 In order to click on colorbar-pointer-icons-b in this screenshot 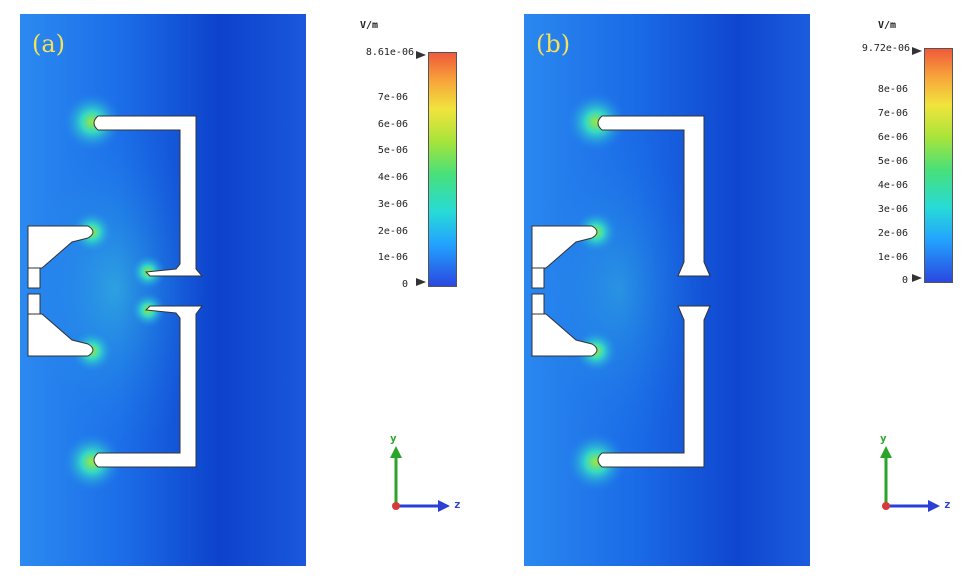, I will do `click(917, 164)`.